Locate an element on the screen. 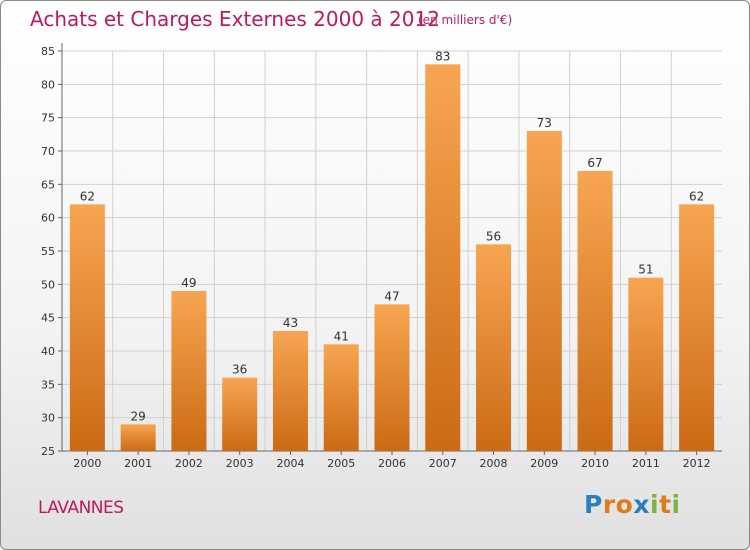 The height and width of the screenshot is (550, 750). x-tick-label: 2010 is located at coordinates (595, 463).